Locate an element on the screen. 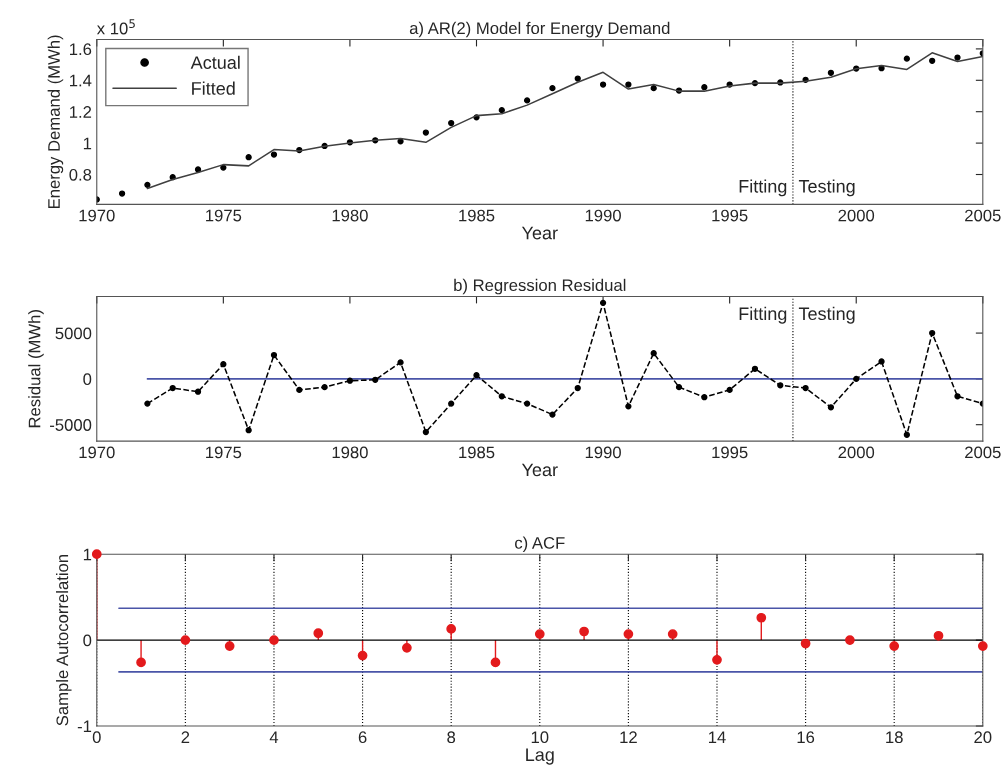 This screenshot has height=774, width=1008. x-tick-label: 10 is located at coordinates (540, 737).